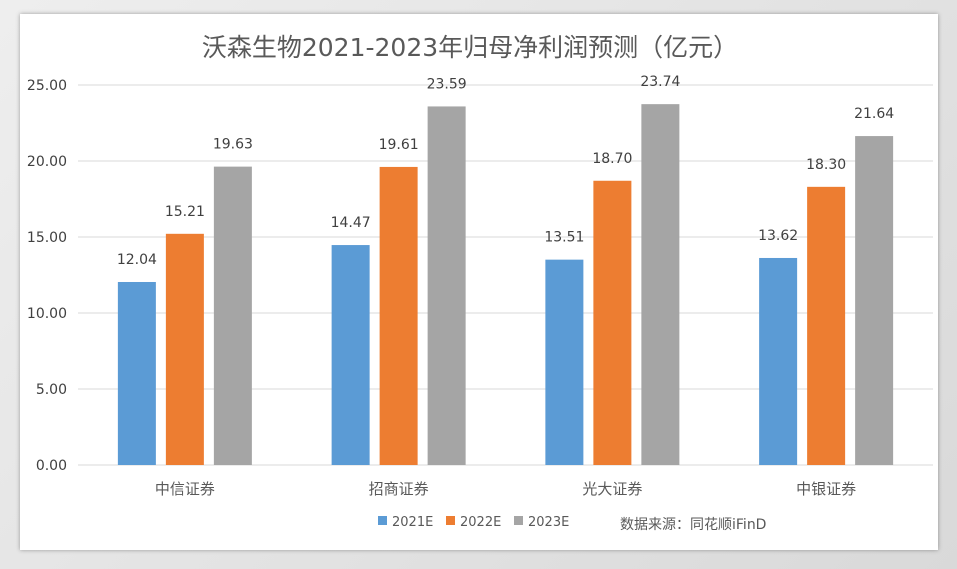 The height and width of the screenshot is (569, 957). Describe the element at coordinates (548, 522) in the screenshot. I see `legend-label: 2023E` at that location.